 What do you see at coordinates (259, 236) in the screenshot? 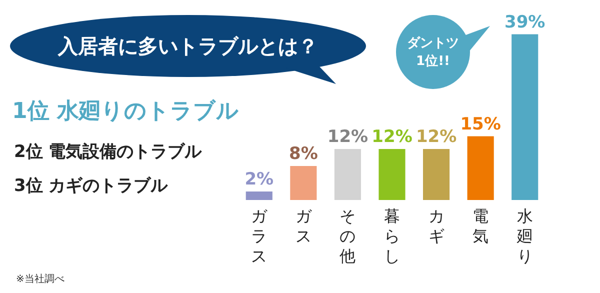
I see `x-tick-label: ガラス` at bounding box center [259, 236].